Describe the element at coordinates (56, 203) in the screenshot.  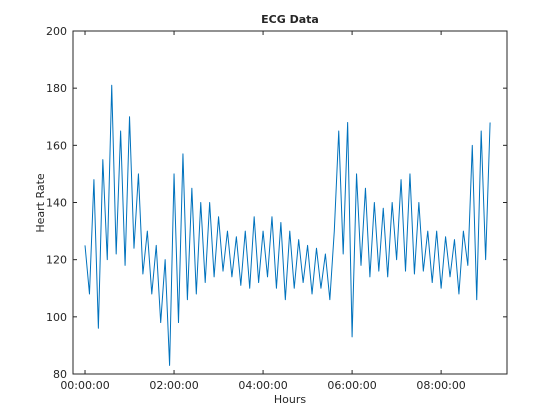
I see `y-tick-label: 140` at that location.